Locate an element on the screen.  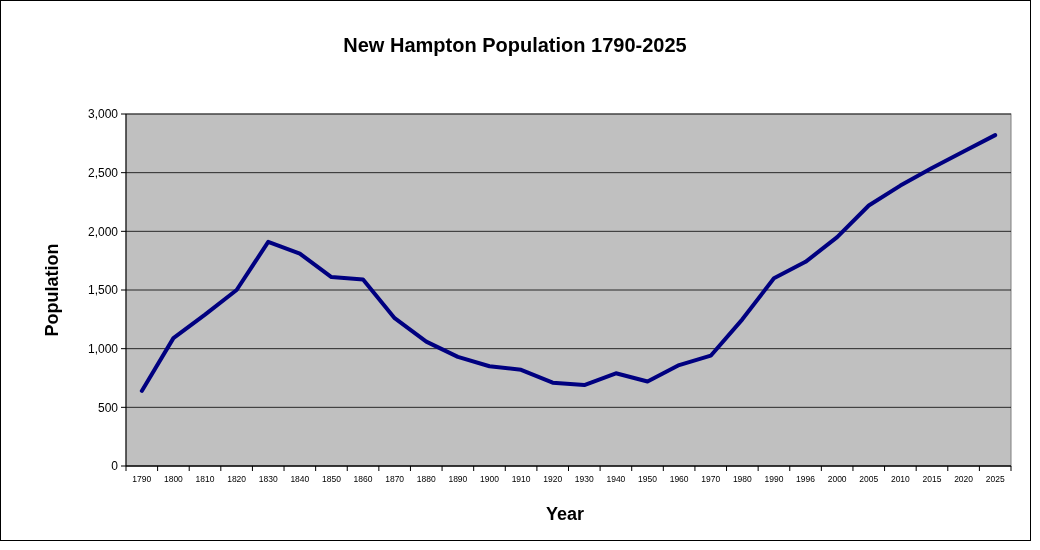
x-tick-label: 1960 is located at coordinates (679, 479).